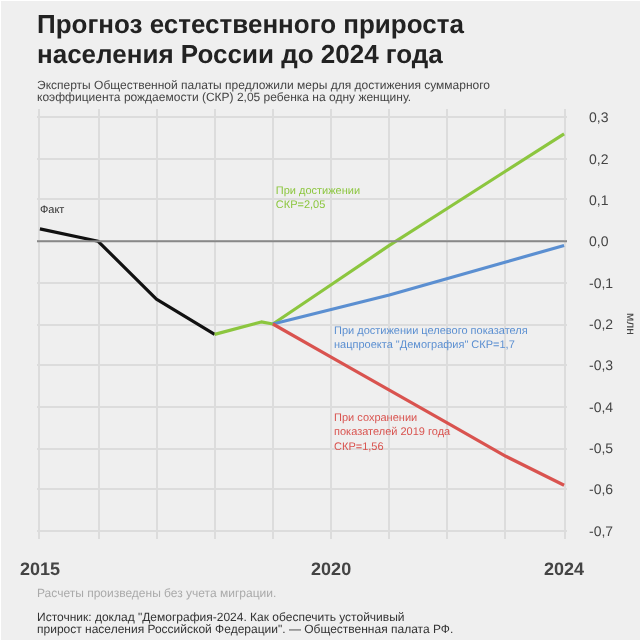 This screenshot has width=640, height=640. What do you see at coordinates (564, 569) in the screenshot?
I see `x-tick-label: 2024` at bounding box center [564, 569].